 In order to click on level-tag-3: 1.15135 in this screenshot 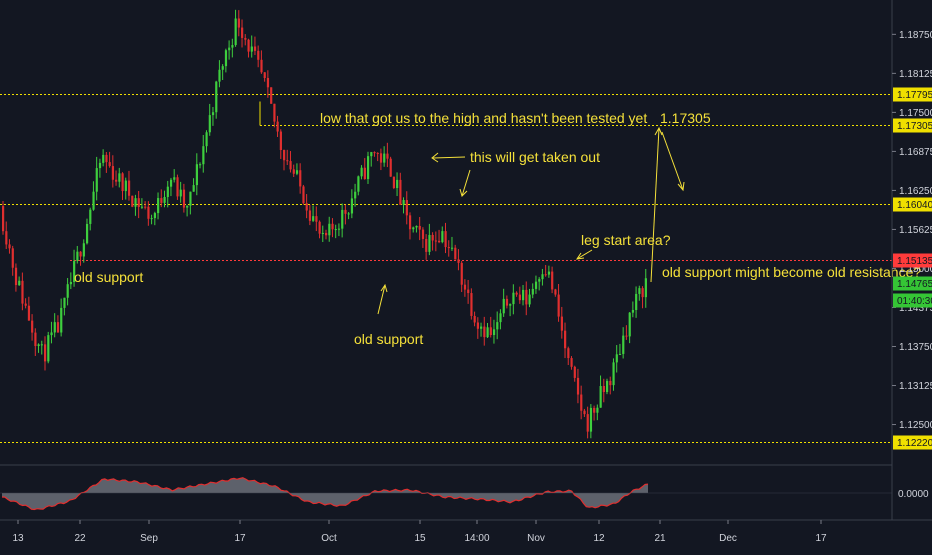, I will do `click(912, 260)`.